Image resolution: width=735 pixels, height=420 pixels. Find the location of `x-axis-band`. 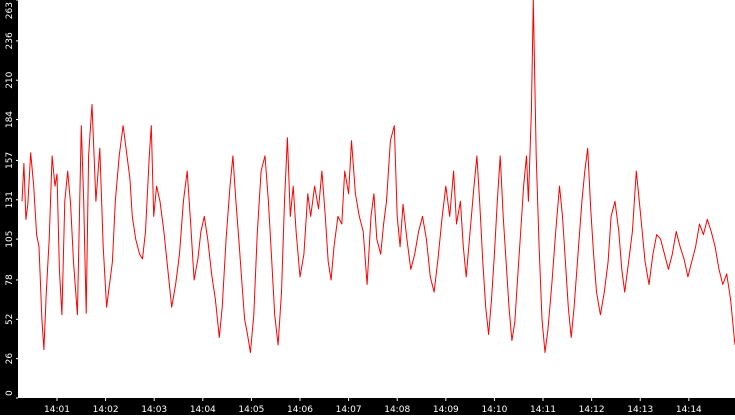

x-axis-band is located at coordinates (367, 406).